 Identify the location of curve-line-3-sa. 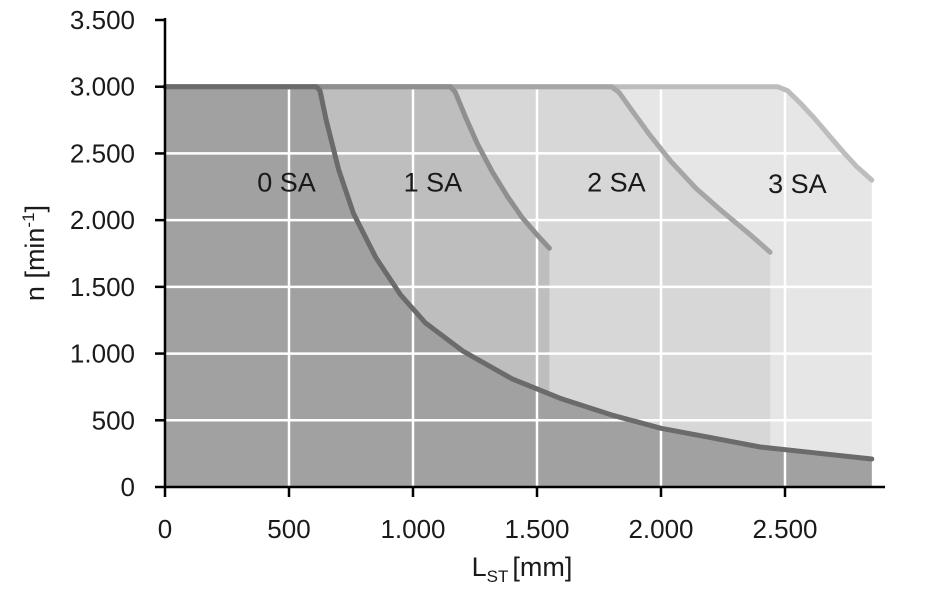
(518, 133).